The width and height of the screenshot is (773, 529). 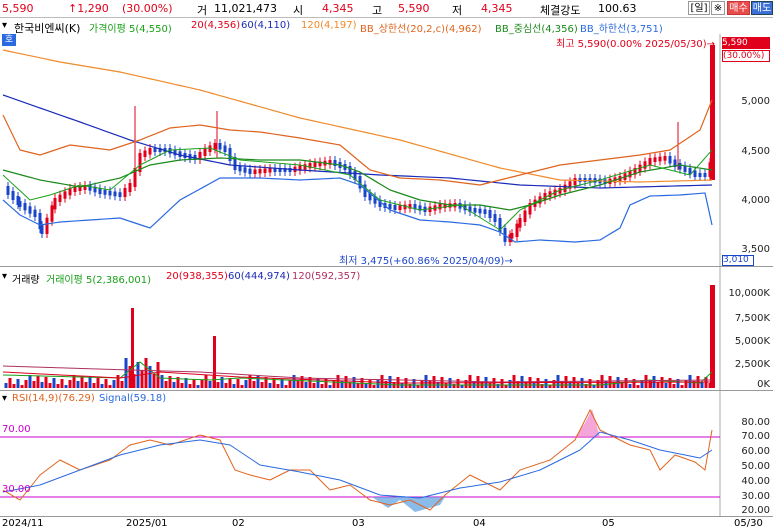 I want to click on vol-ma5-line, so click(x=357, y=373).